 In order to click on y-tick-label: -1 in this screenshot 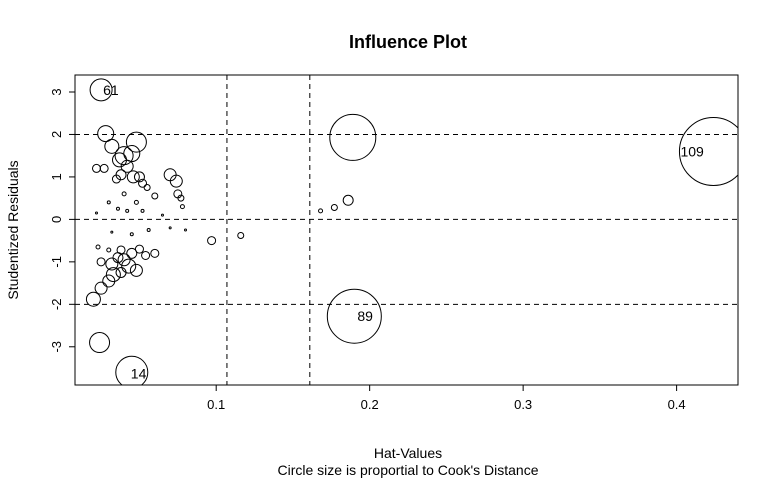, I will do `click(56, 262)`.